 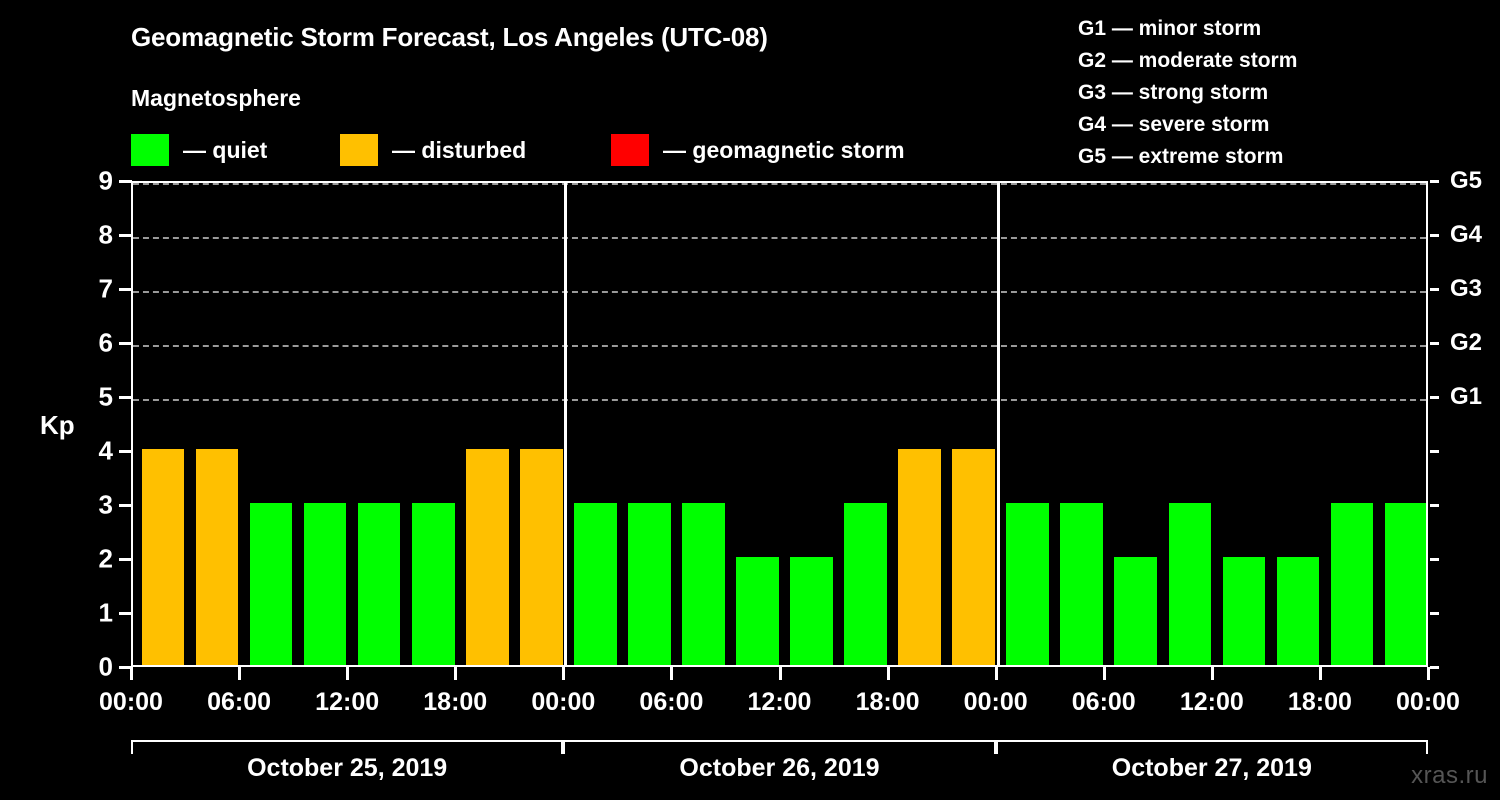 What do you see at coordinates (347, 702) in the screenshot?
I see `x-tick-label-2: 12:00` at bounding box center [347, 702].